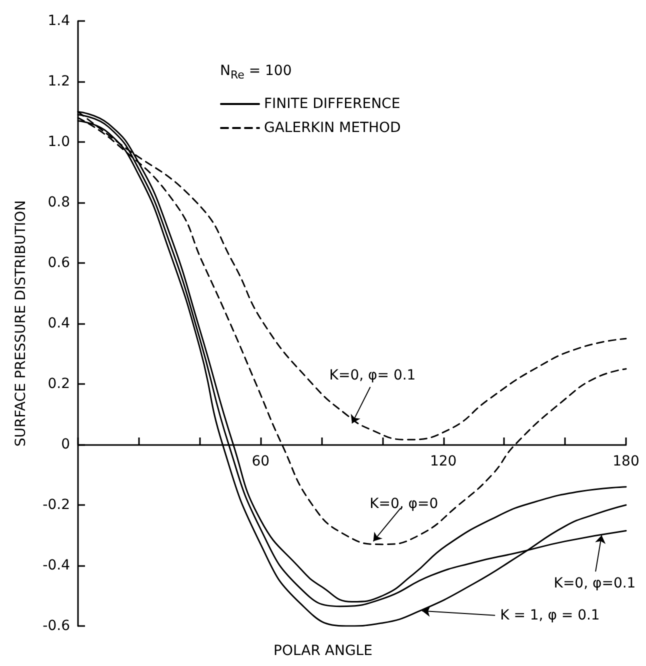 The height and width of the screenshot is (666, 646). I want to click on y-tick-label: 1.2, so click(59, 82).